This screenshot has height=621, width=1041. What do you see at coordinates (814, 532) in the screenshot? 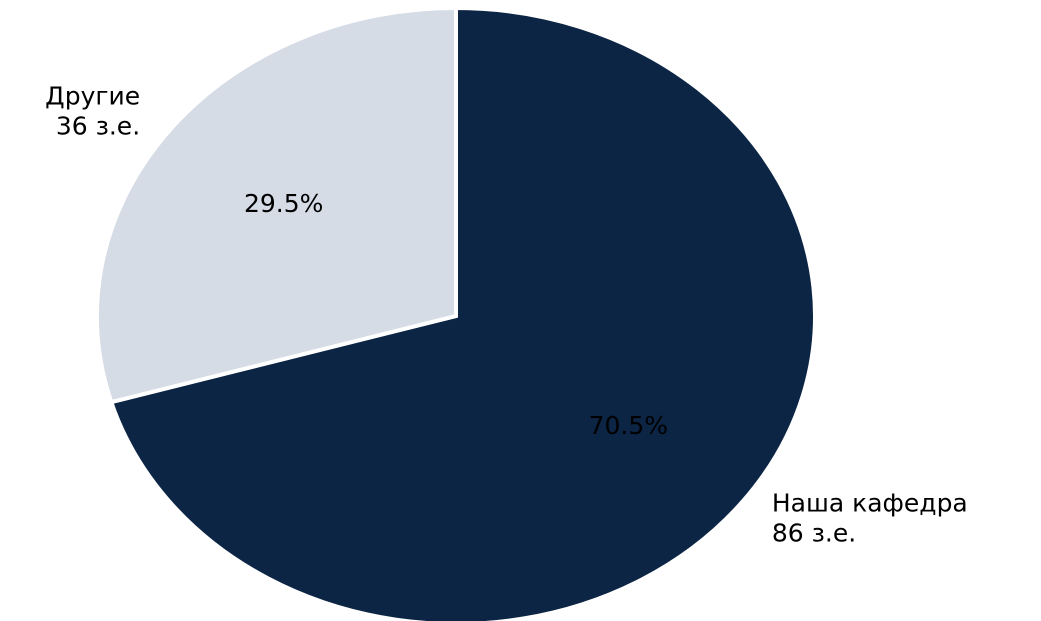
I see `value-label: 86 з.е.` at bounding box center [814, 532].